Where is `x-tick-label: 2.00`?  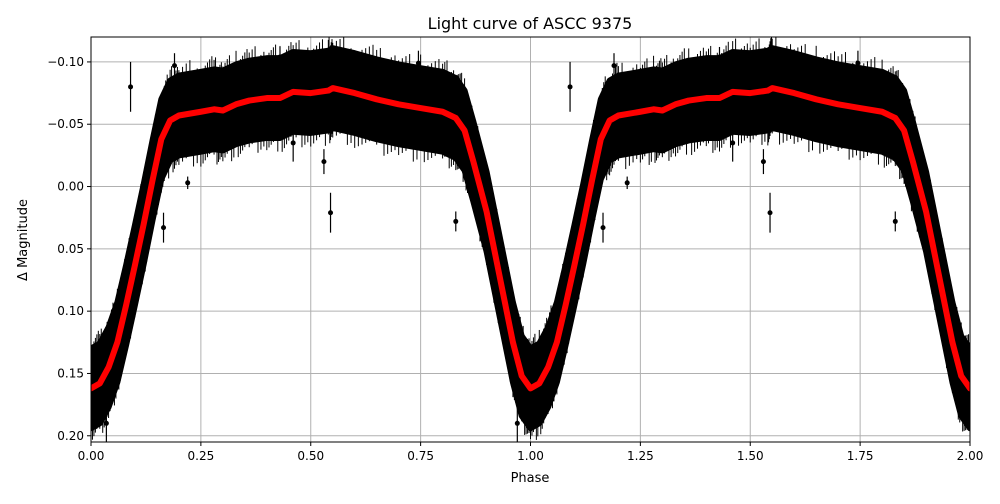 x-tick-label: 2.00 is located at coordinates (970, 456).